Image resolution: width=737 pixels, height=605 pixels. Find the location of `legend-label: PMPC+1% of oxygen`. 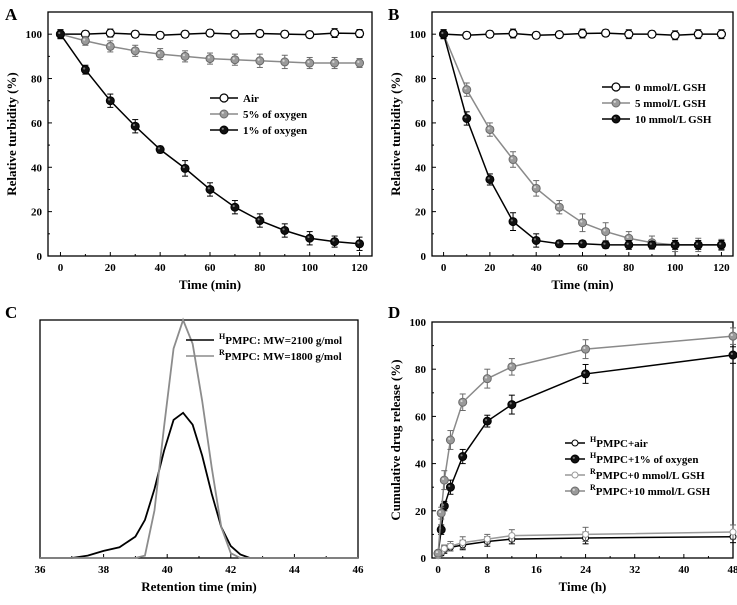

legend-label: PMPC+1% of oxygen is located at coordinates (647, 460).